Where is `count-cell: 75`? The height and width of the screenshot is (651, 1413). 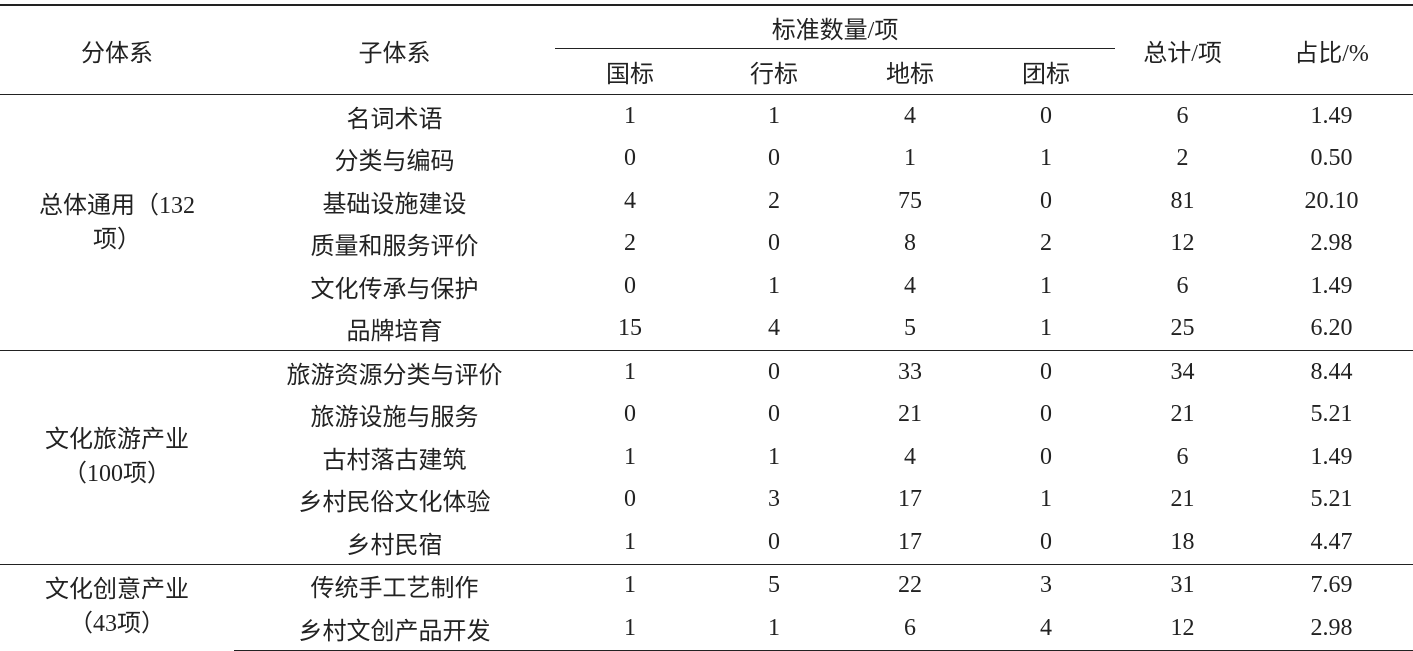 count-cell: 75 is located at coordinates (910, 200).